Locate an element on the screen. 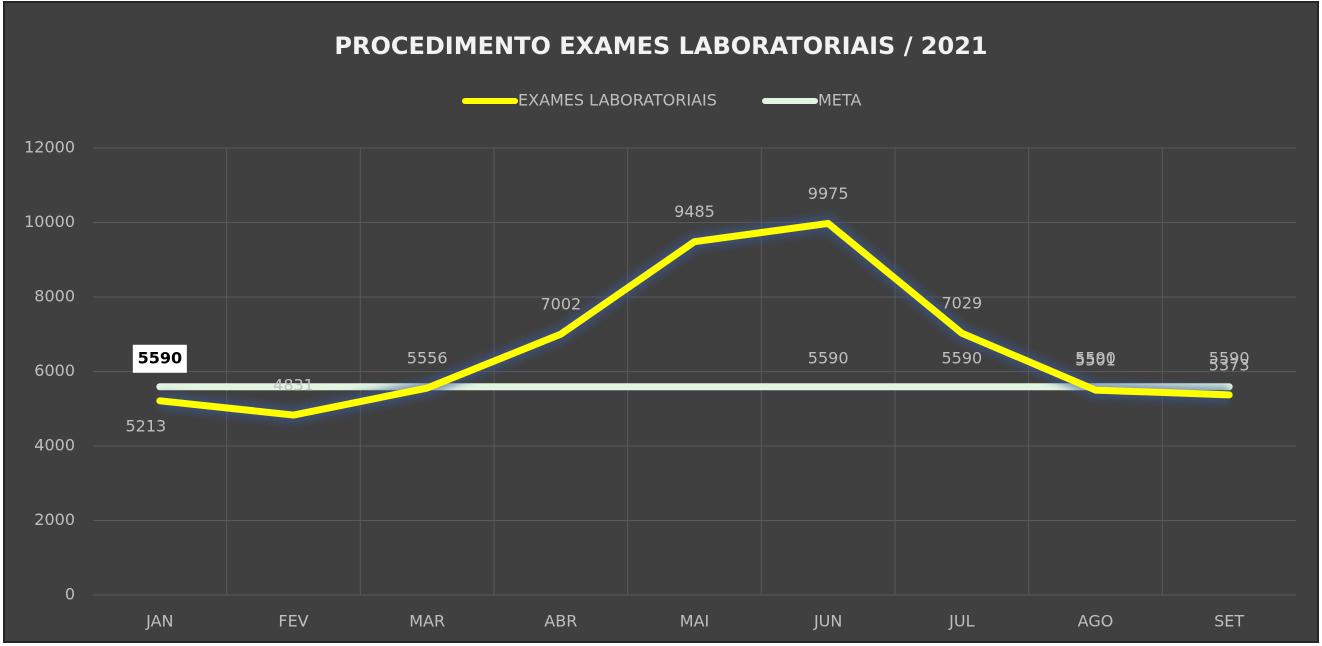  x-tick-label: JAN is located at coordinates (159, 621).